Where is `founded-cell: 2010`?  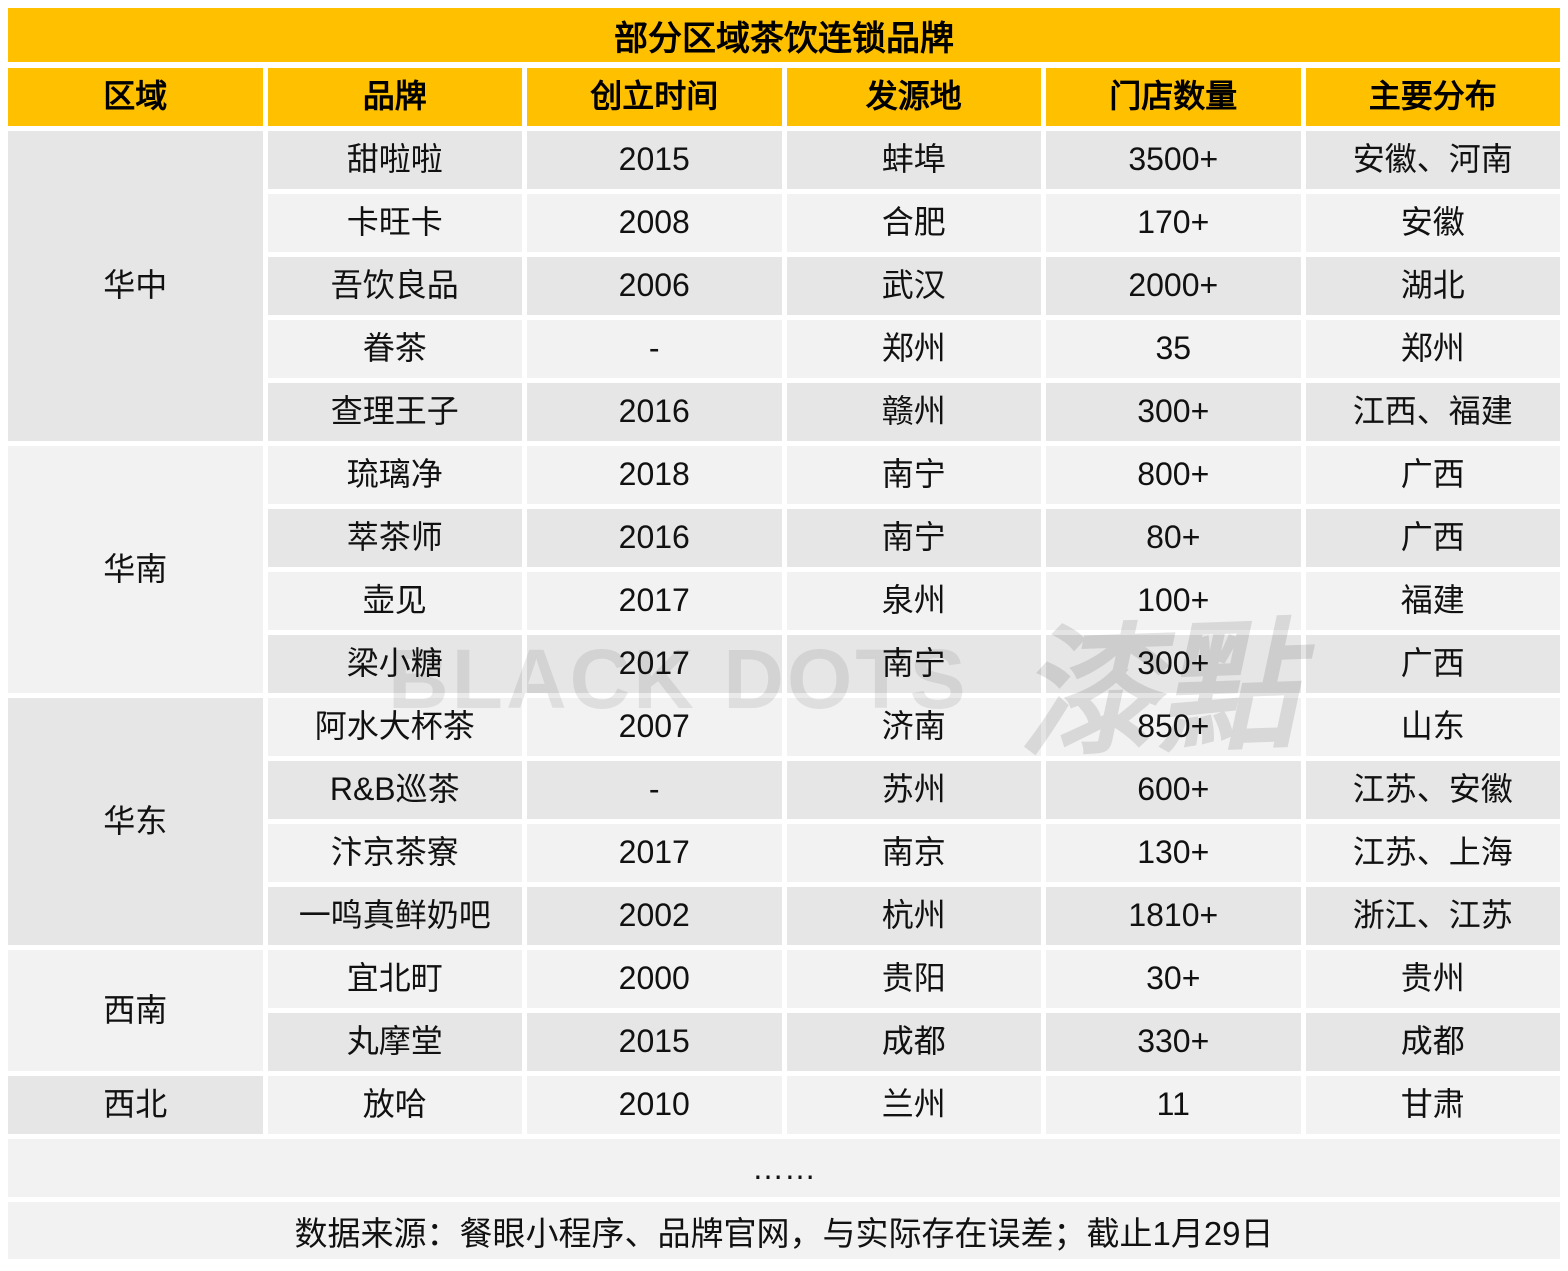
founded-cell: 2010 is located at coordinates (654, 1105).